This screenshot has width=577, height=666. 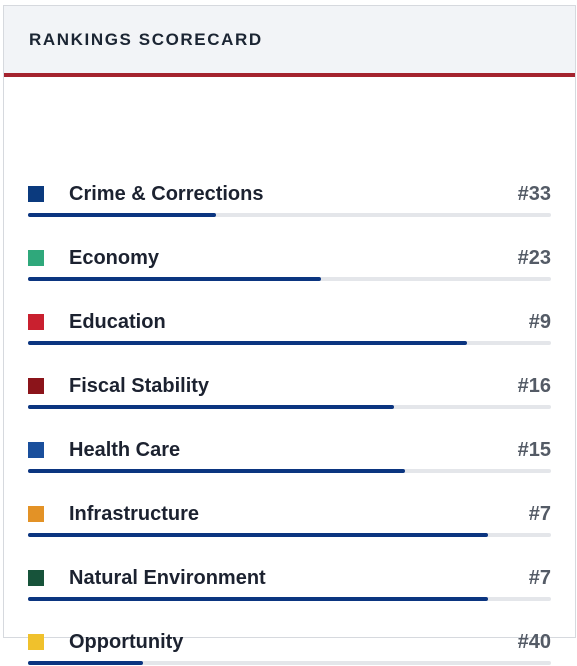 What do you see at coordinates (289, 454) in the screenshot?
I see `ranking-row-health-care: Health Care #15` at bounding box center [289, 454].